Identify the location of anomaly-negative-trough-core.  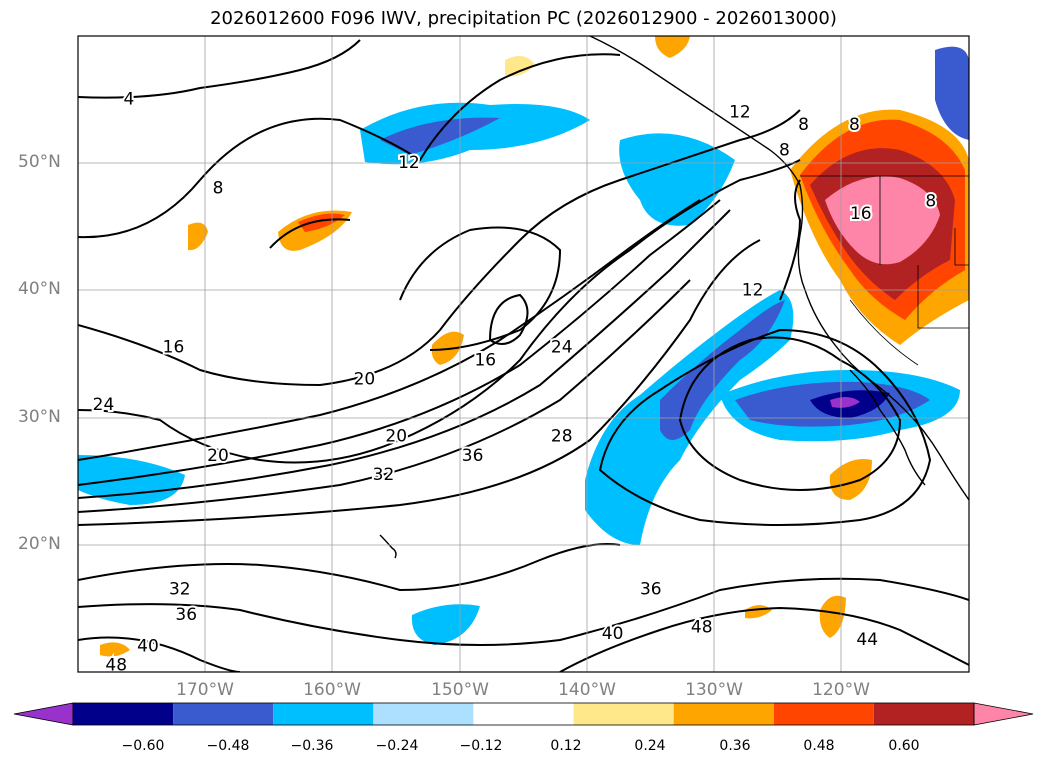
(722, 370).